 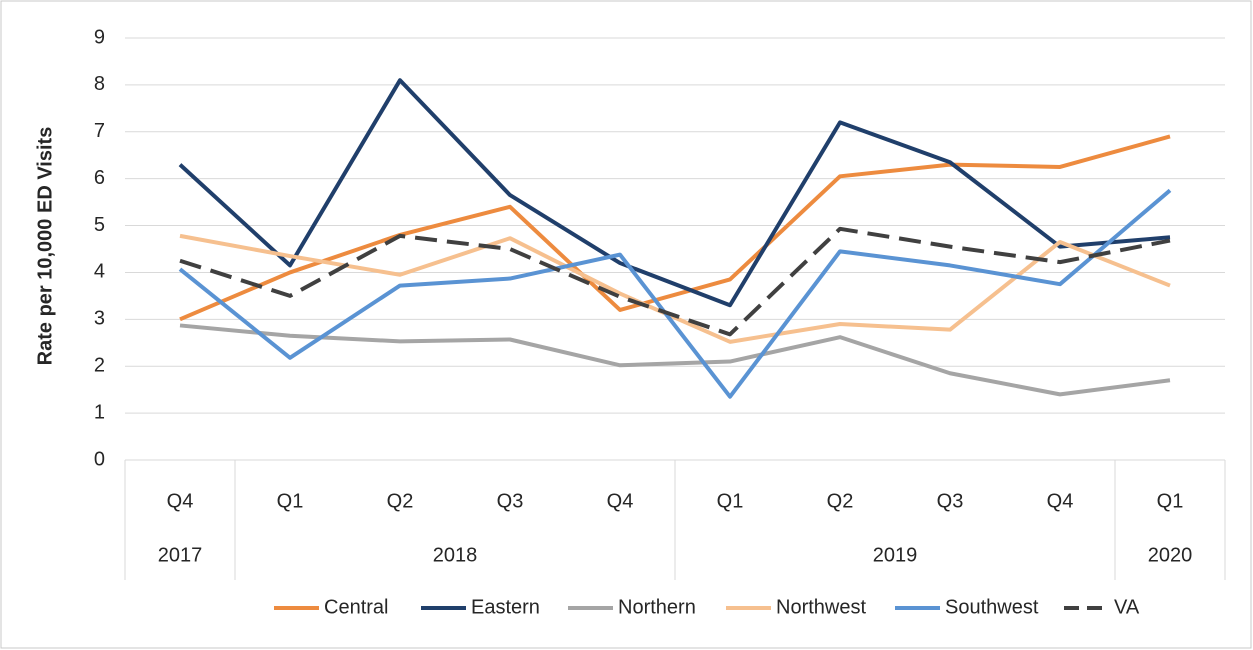 What do you see at coordinates (455, 555) in the screenshot?
I see `x-group-label: 2018` at bounding box center [455, 555].